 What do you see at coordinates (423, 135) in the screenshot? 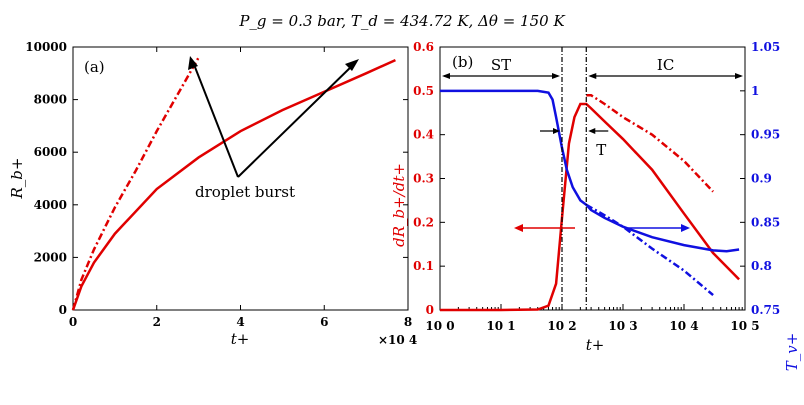
I see `panel-b-left-tick-label: 0.4` at bounding box center [423, 135].